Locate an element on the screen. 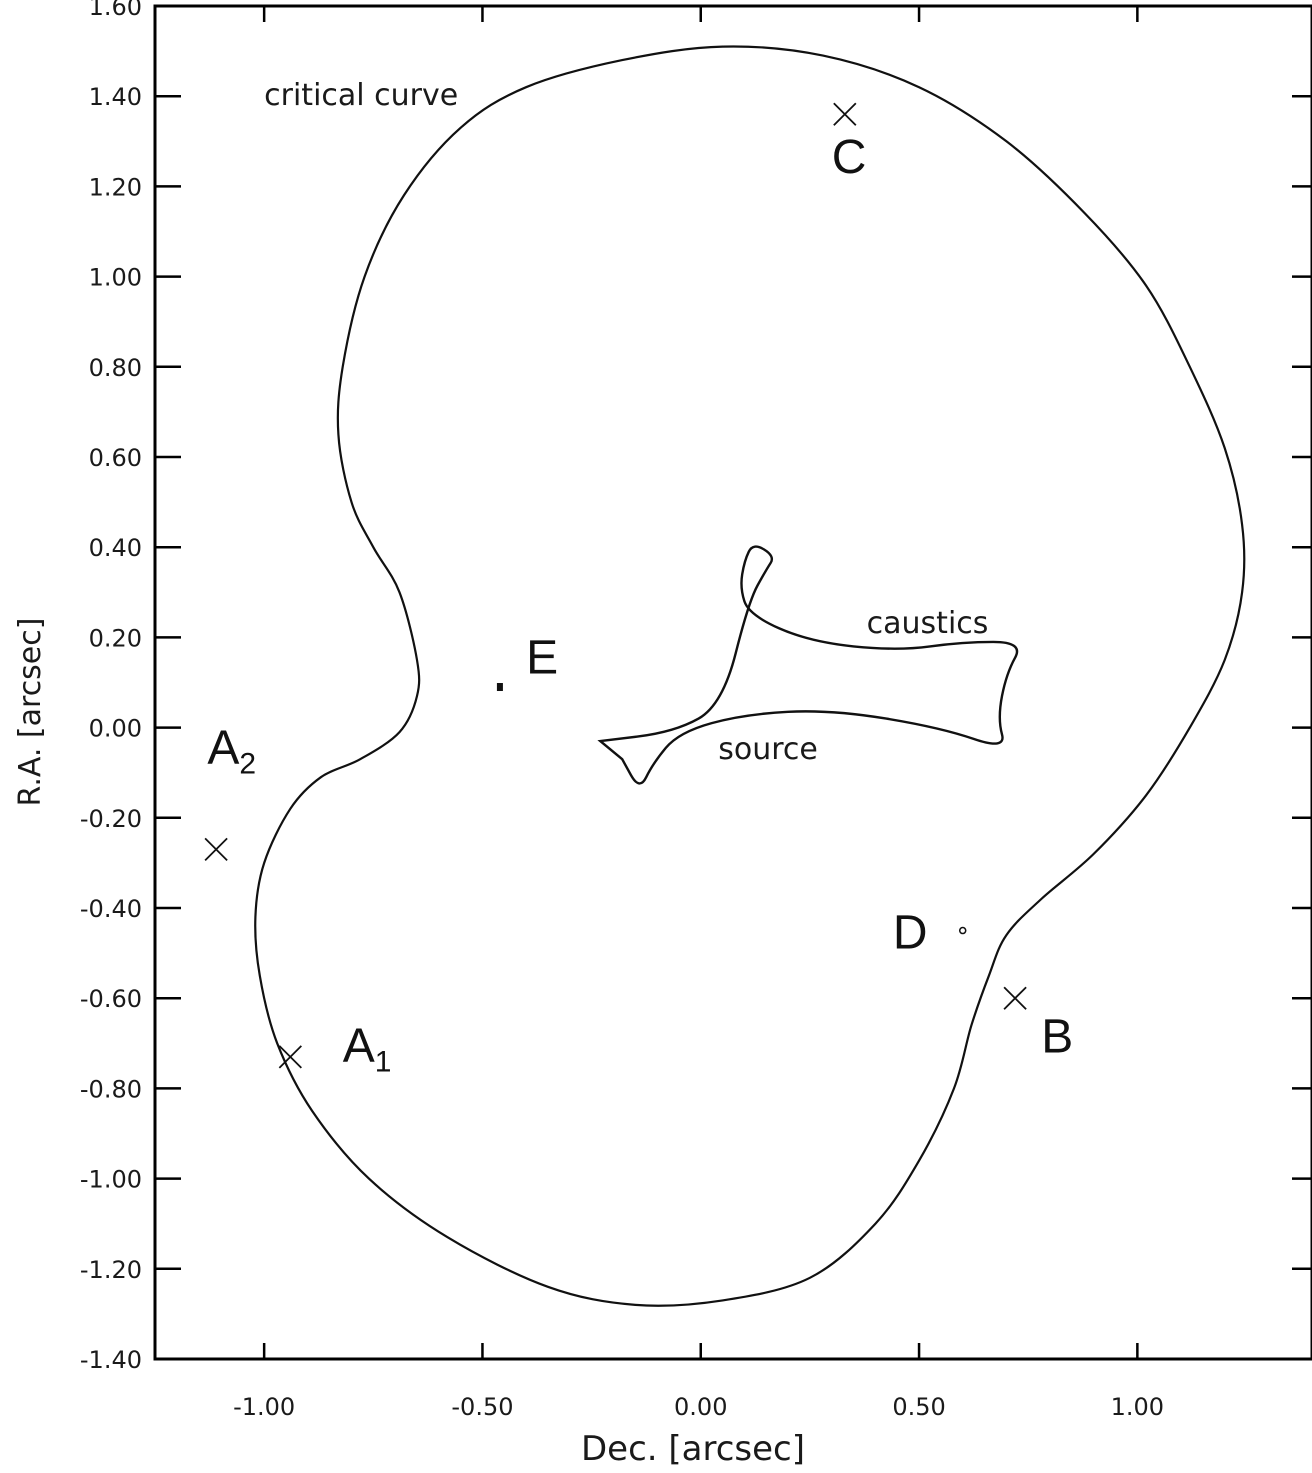 This screenshot has width=1312, height=1473. x-tick-label: 1.00 is located at coordinates (1137, 1407).